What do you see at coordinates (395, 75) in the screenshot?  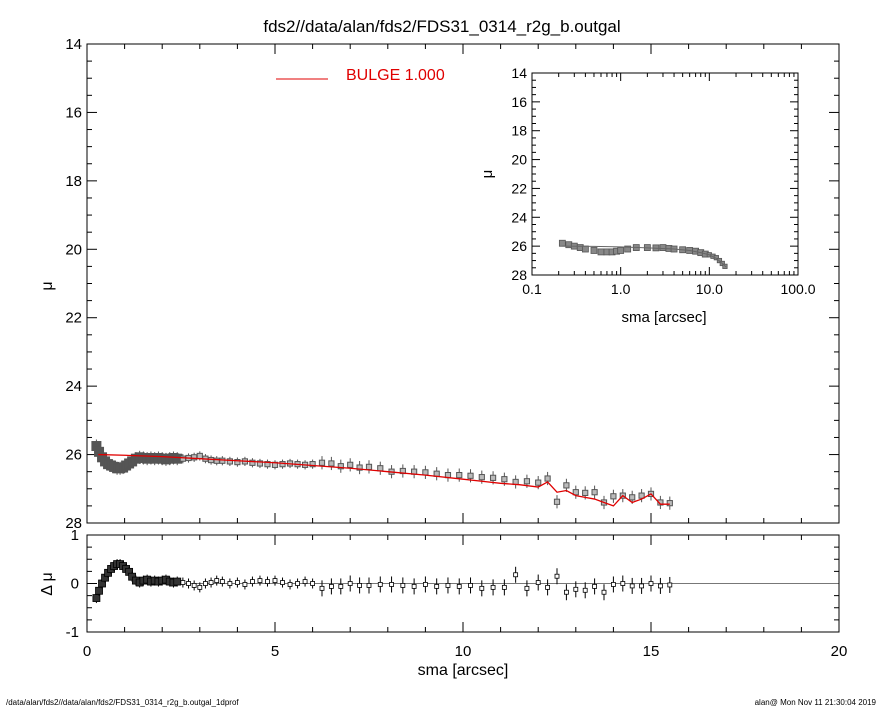 I see `legend-label: BULGE 1.000` at bounding box center [395, 75].